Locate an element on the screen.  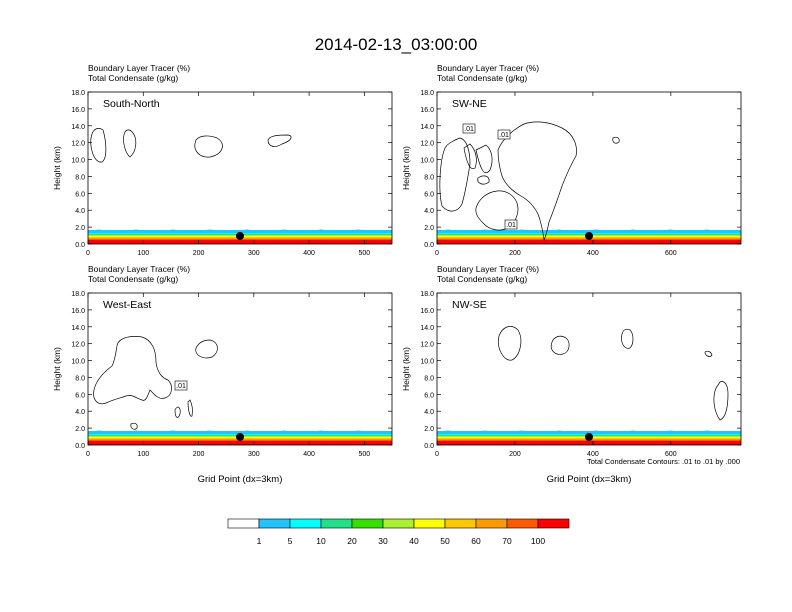
colorbar-label: 10 is located at coordinates (321, 541).